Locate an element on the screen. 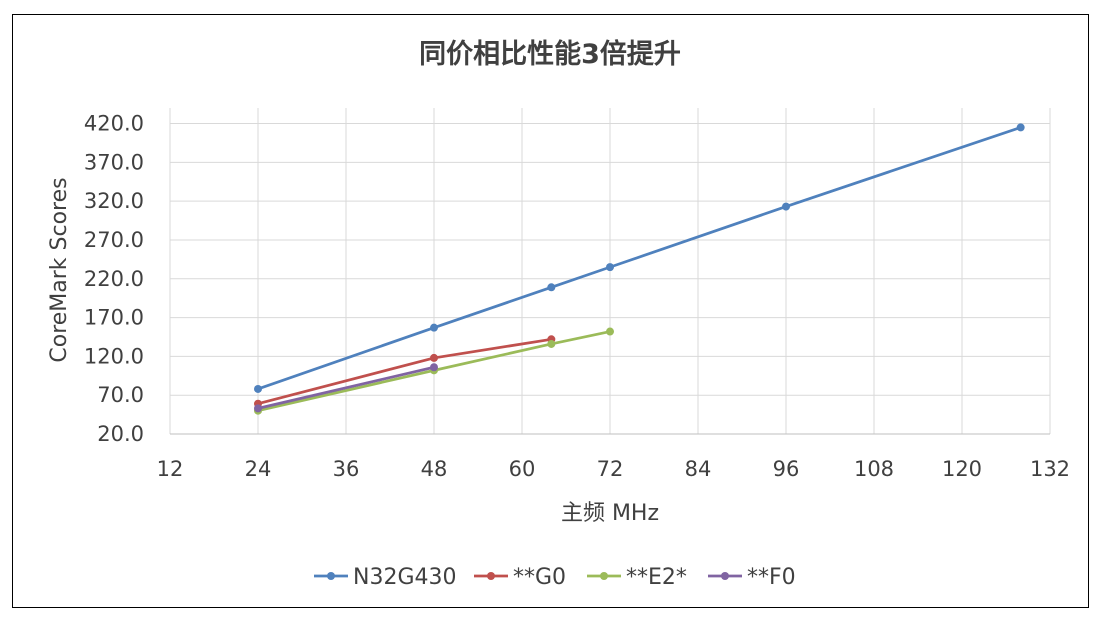  legend: N32G430 **G0 **E2* **F0 is located at coordinates (555, 577).